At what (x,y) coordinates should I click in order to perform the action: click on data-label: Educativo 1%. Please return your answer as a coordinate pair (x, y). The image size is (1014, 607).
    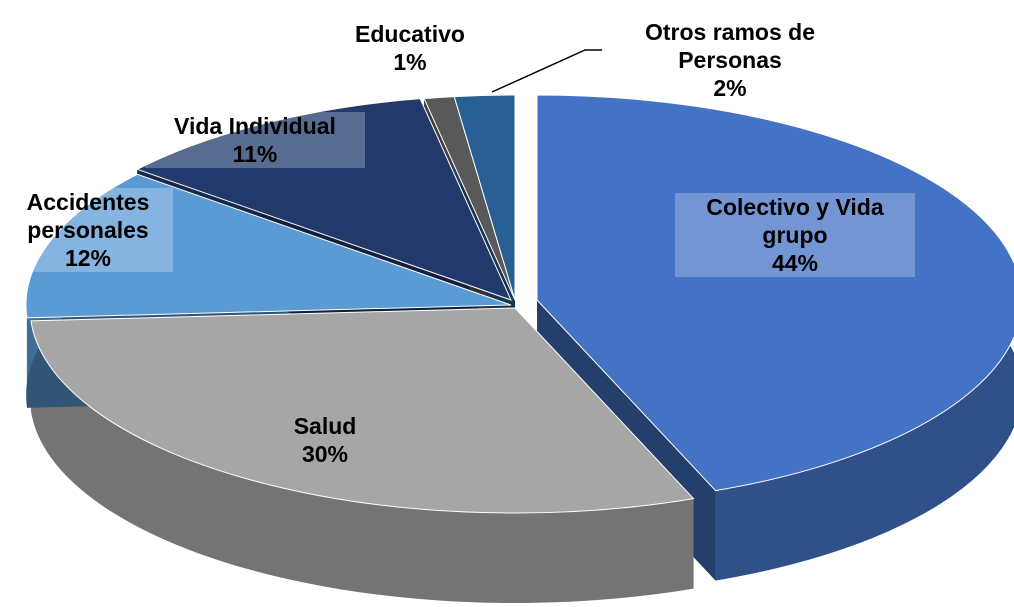
    Looking at the image, I should click on (410, 48).